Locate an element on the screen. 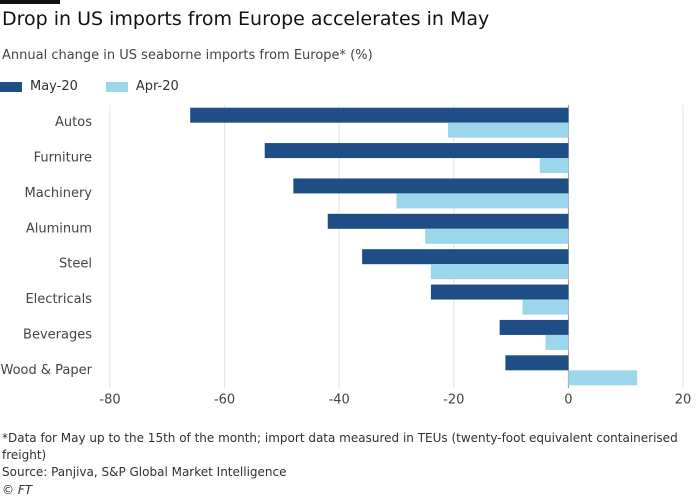 The height and width of the screenshot is (500, 700). x-tick-label: -60 is located at coordinates (224, 400).